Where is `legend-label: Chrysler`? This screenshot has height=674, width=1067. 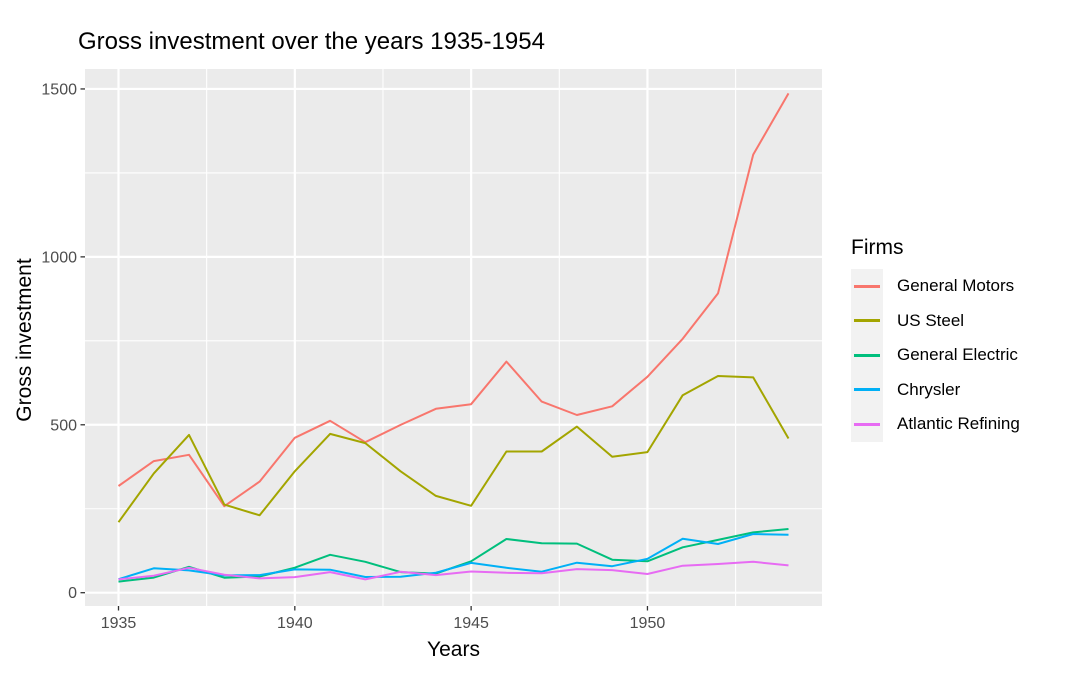 legend-label: Chrysler is located at coordinates (929, 389).